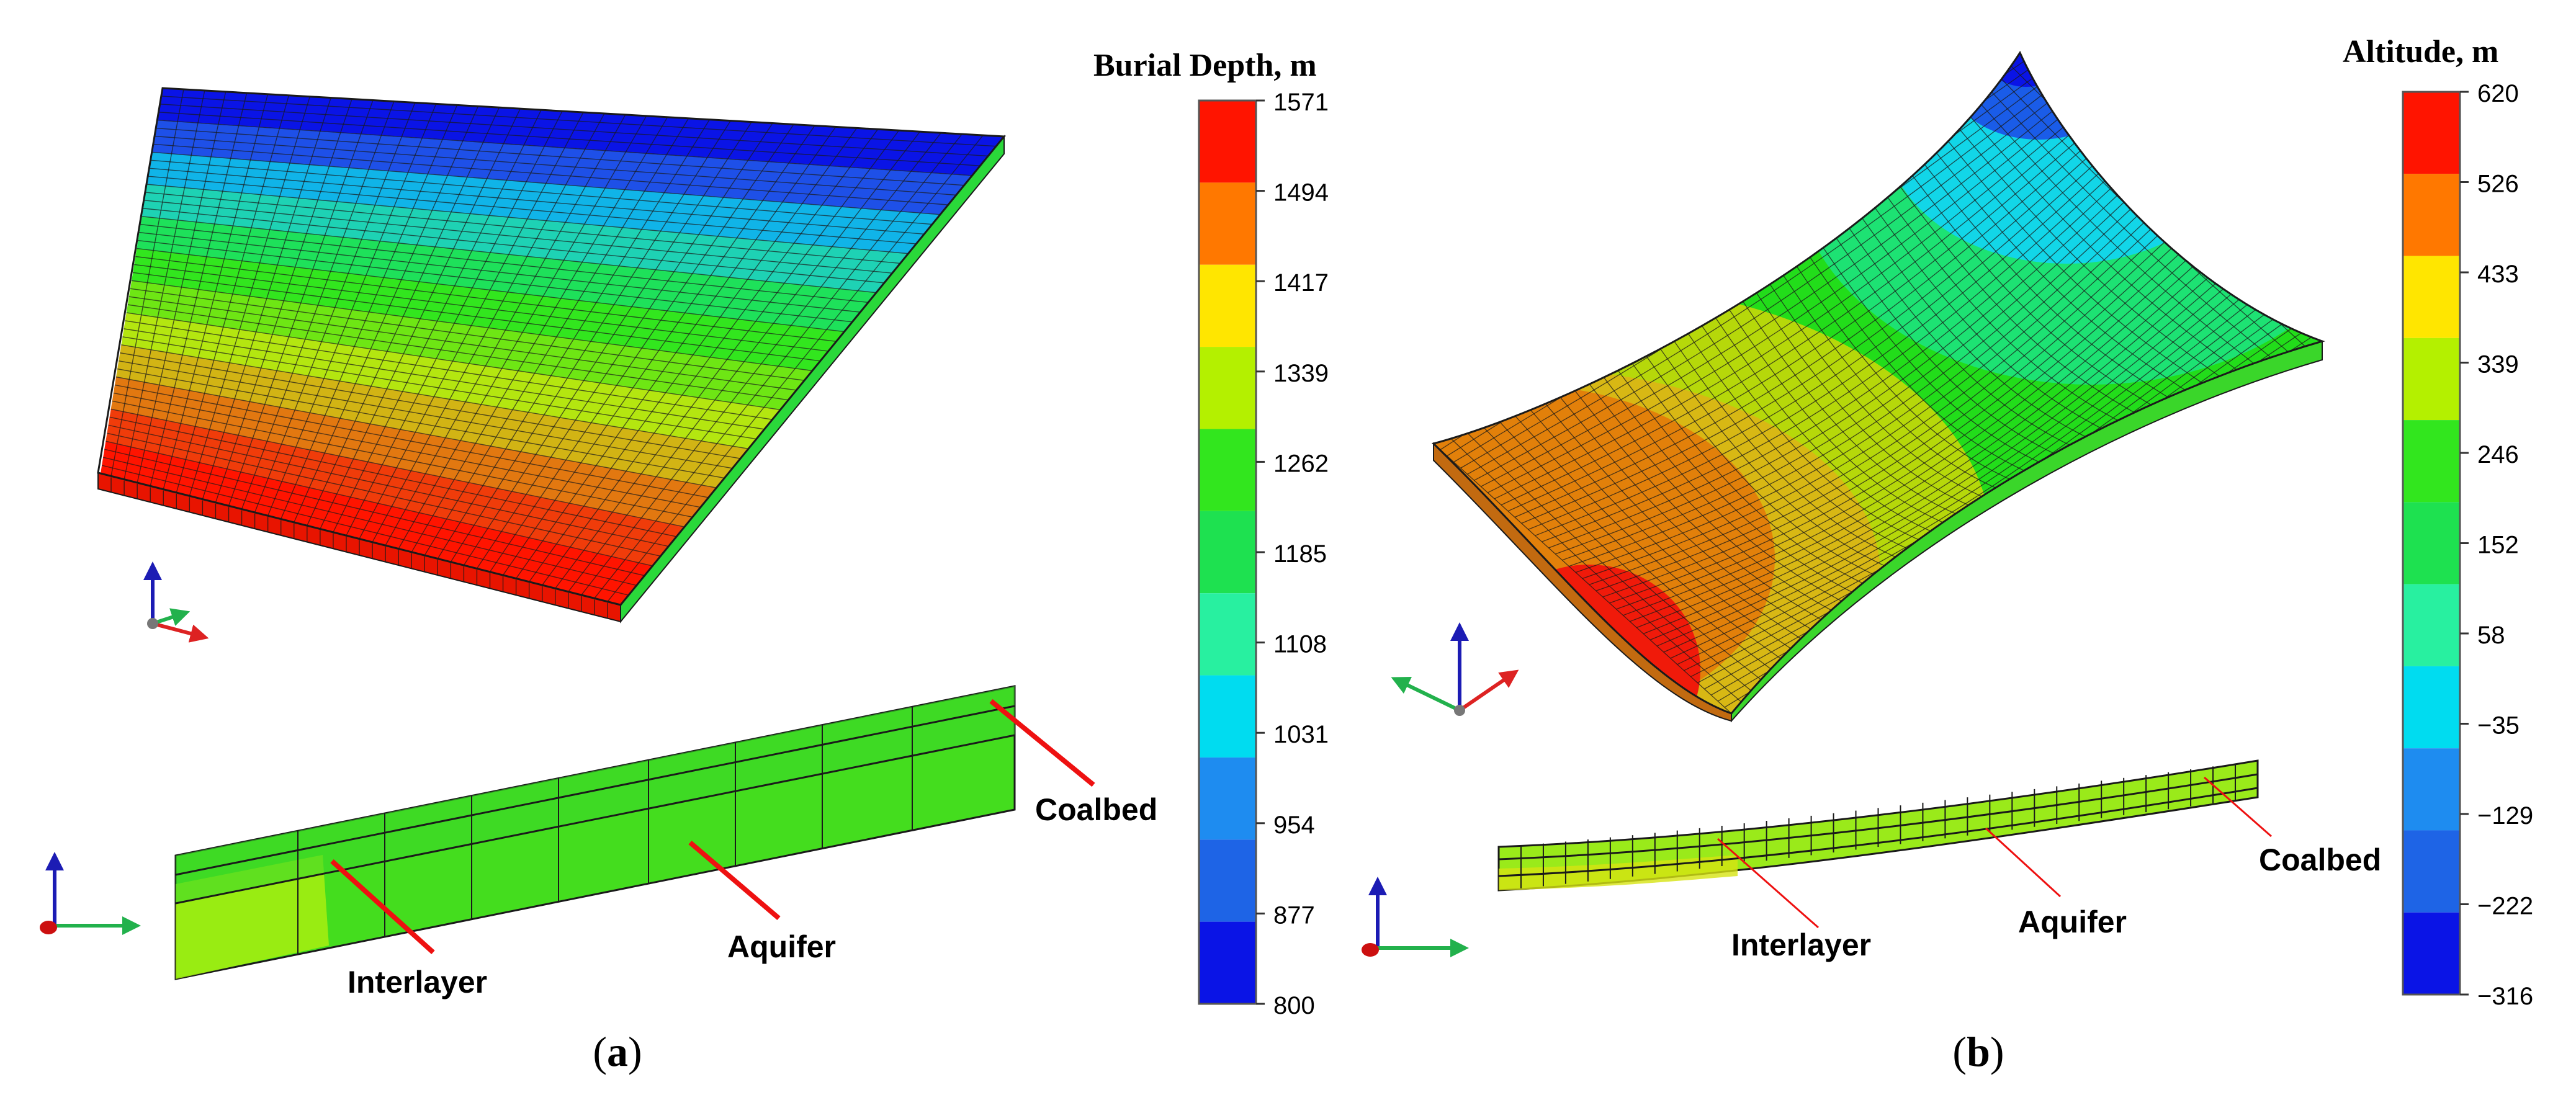 Image resolution: width=2576 pixels, height=1100 pixels. Describe the element at coordinates (2498, 454) in the screenshot. I see `legend-tick-label: 246` at that location.